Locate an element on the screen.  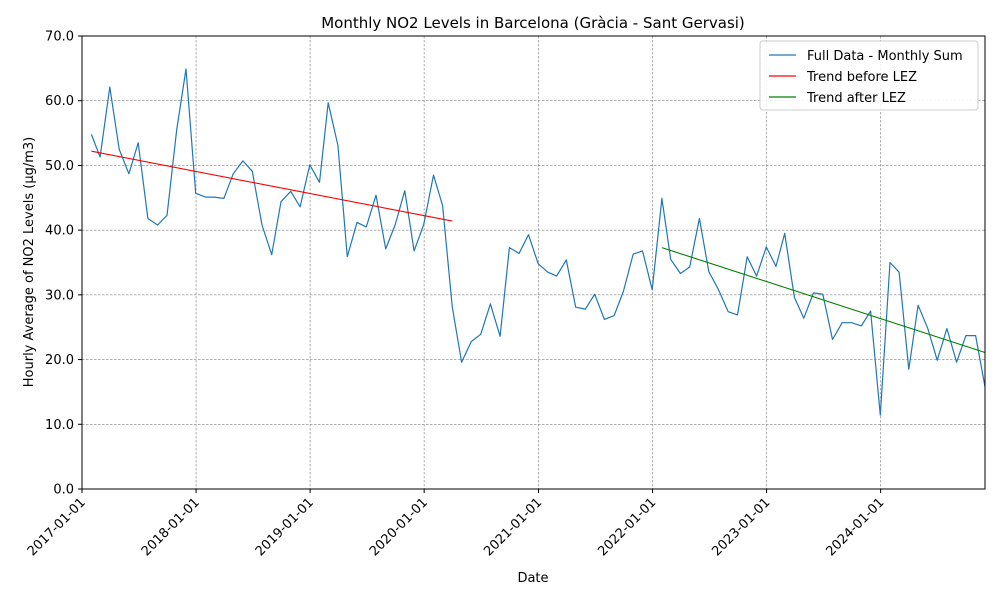
legend-label-trend-before: Trend before LEZ is located at coordinates (861, 77).